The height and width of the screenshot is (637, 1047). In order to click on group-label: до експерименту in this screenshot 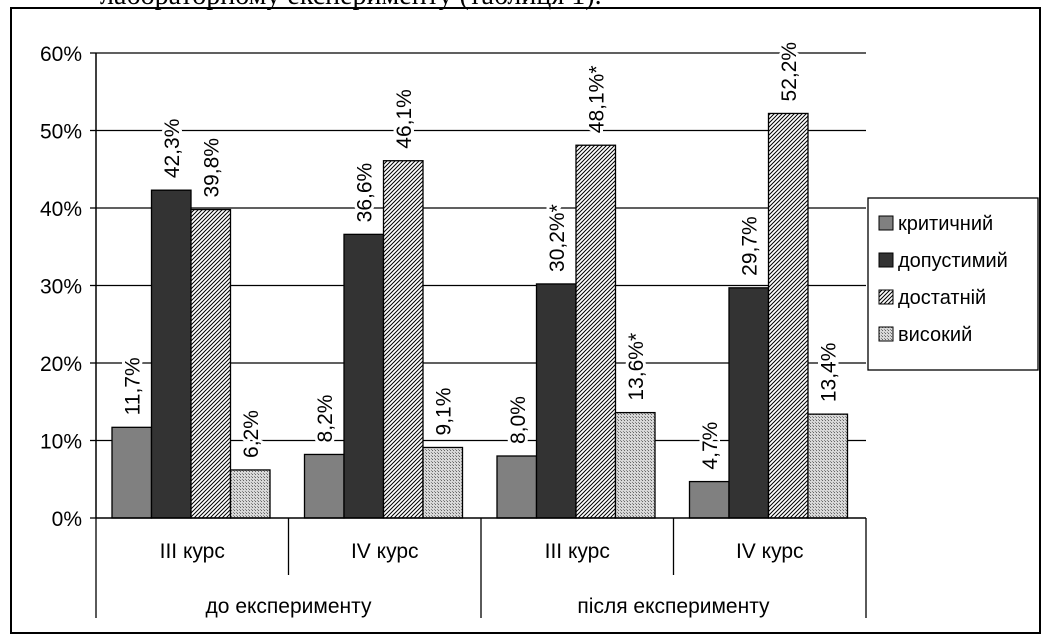, I will do `click(289, 606)`.